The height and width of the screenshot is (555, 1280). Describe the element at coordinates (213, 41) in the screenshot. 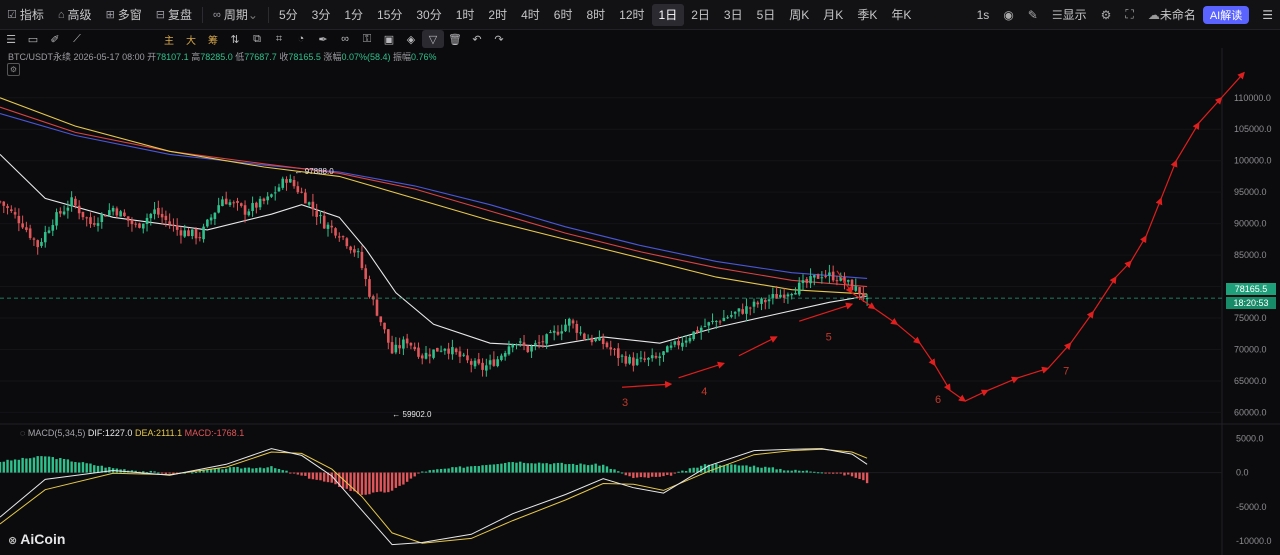

I see `toolbar-zh-2: 筹` at that location.